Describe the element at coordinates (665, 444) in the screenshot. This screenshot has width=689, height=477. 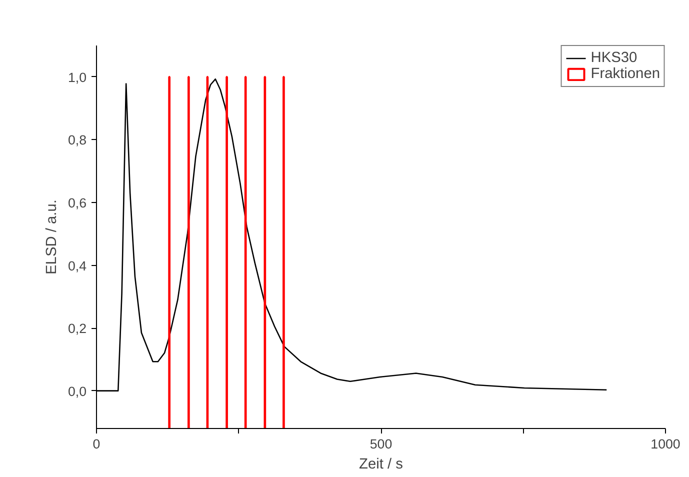
I see `x-tick-label: 1000` at that location.